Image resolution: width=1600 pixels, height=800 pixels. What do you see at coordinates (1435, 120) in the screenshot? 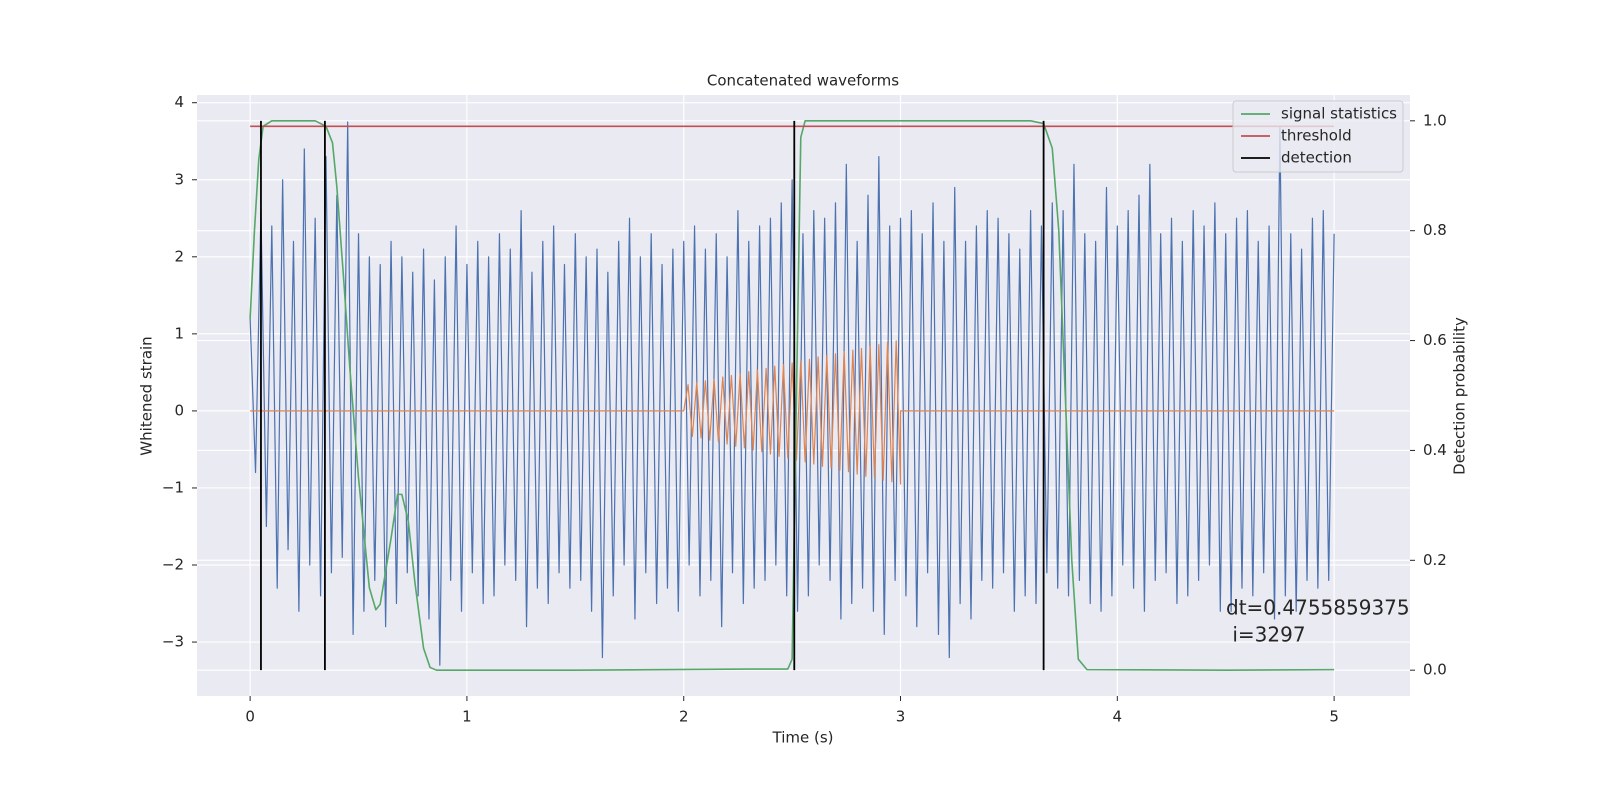
I see `y2-tick-label: 1.0` at bounding box center [1435, 120].